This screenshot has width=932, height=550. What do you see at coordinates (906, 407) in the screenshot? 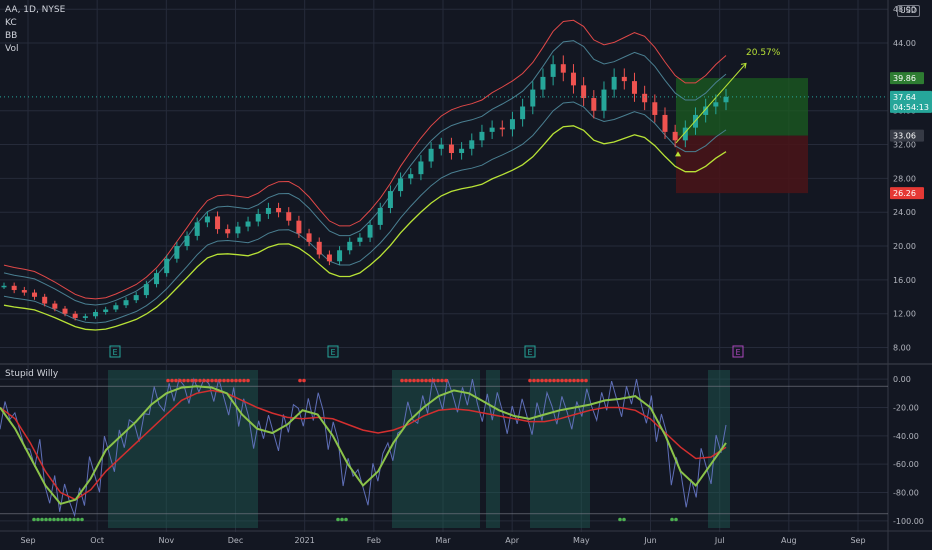
I see `willy-tick-label: -20.00` at bounding box center [906, 407].